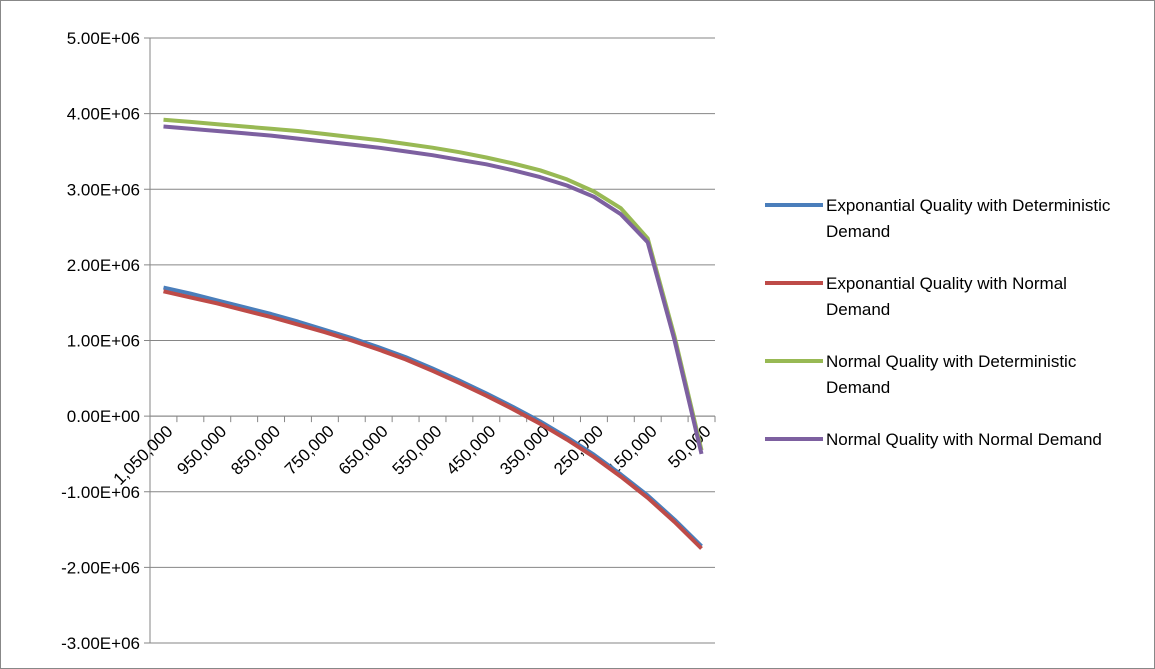 This screenshot has height=669, width=1155. What do you see at coordinates (103, 341) in the screenshot?
I see `y-tick-label: 1.00E+06` at bounding box center [103, 341].